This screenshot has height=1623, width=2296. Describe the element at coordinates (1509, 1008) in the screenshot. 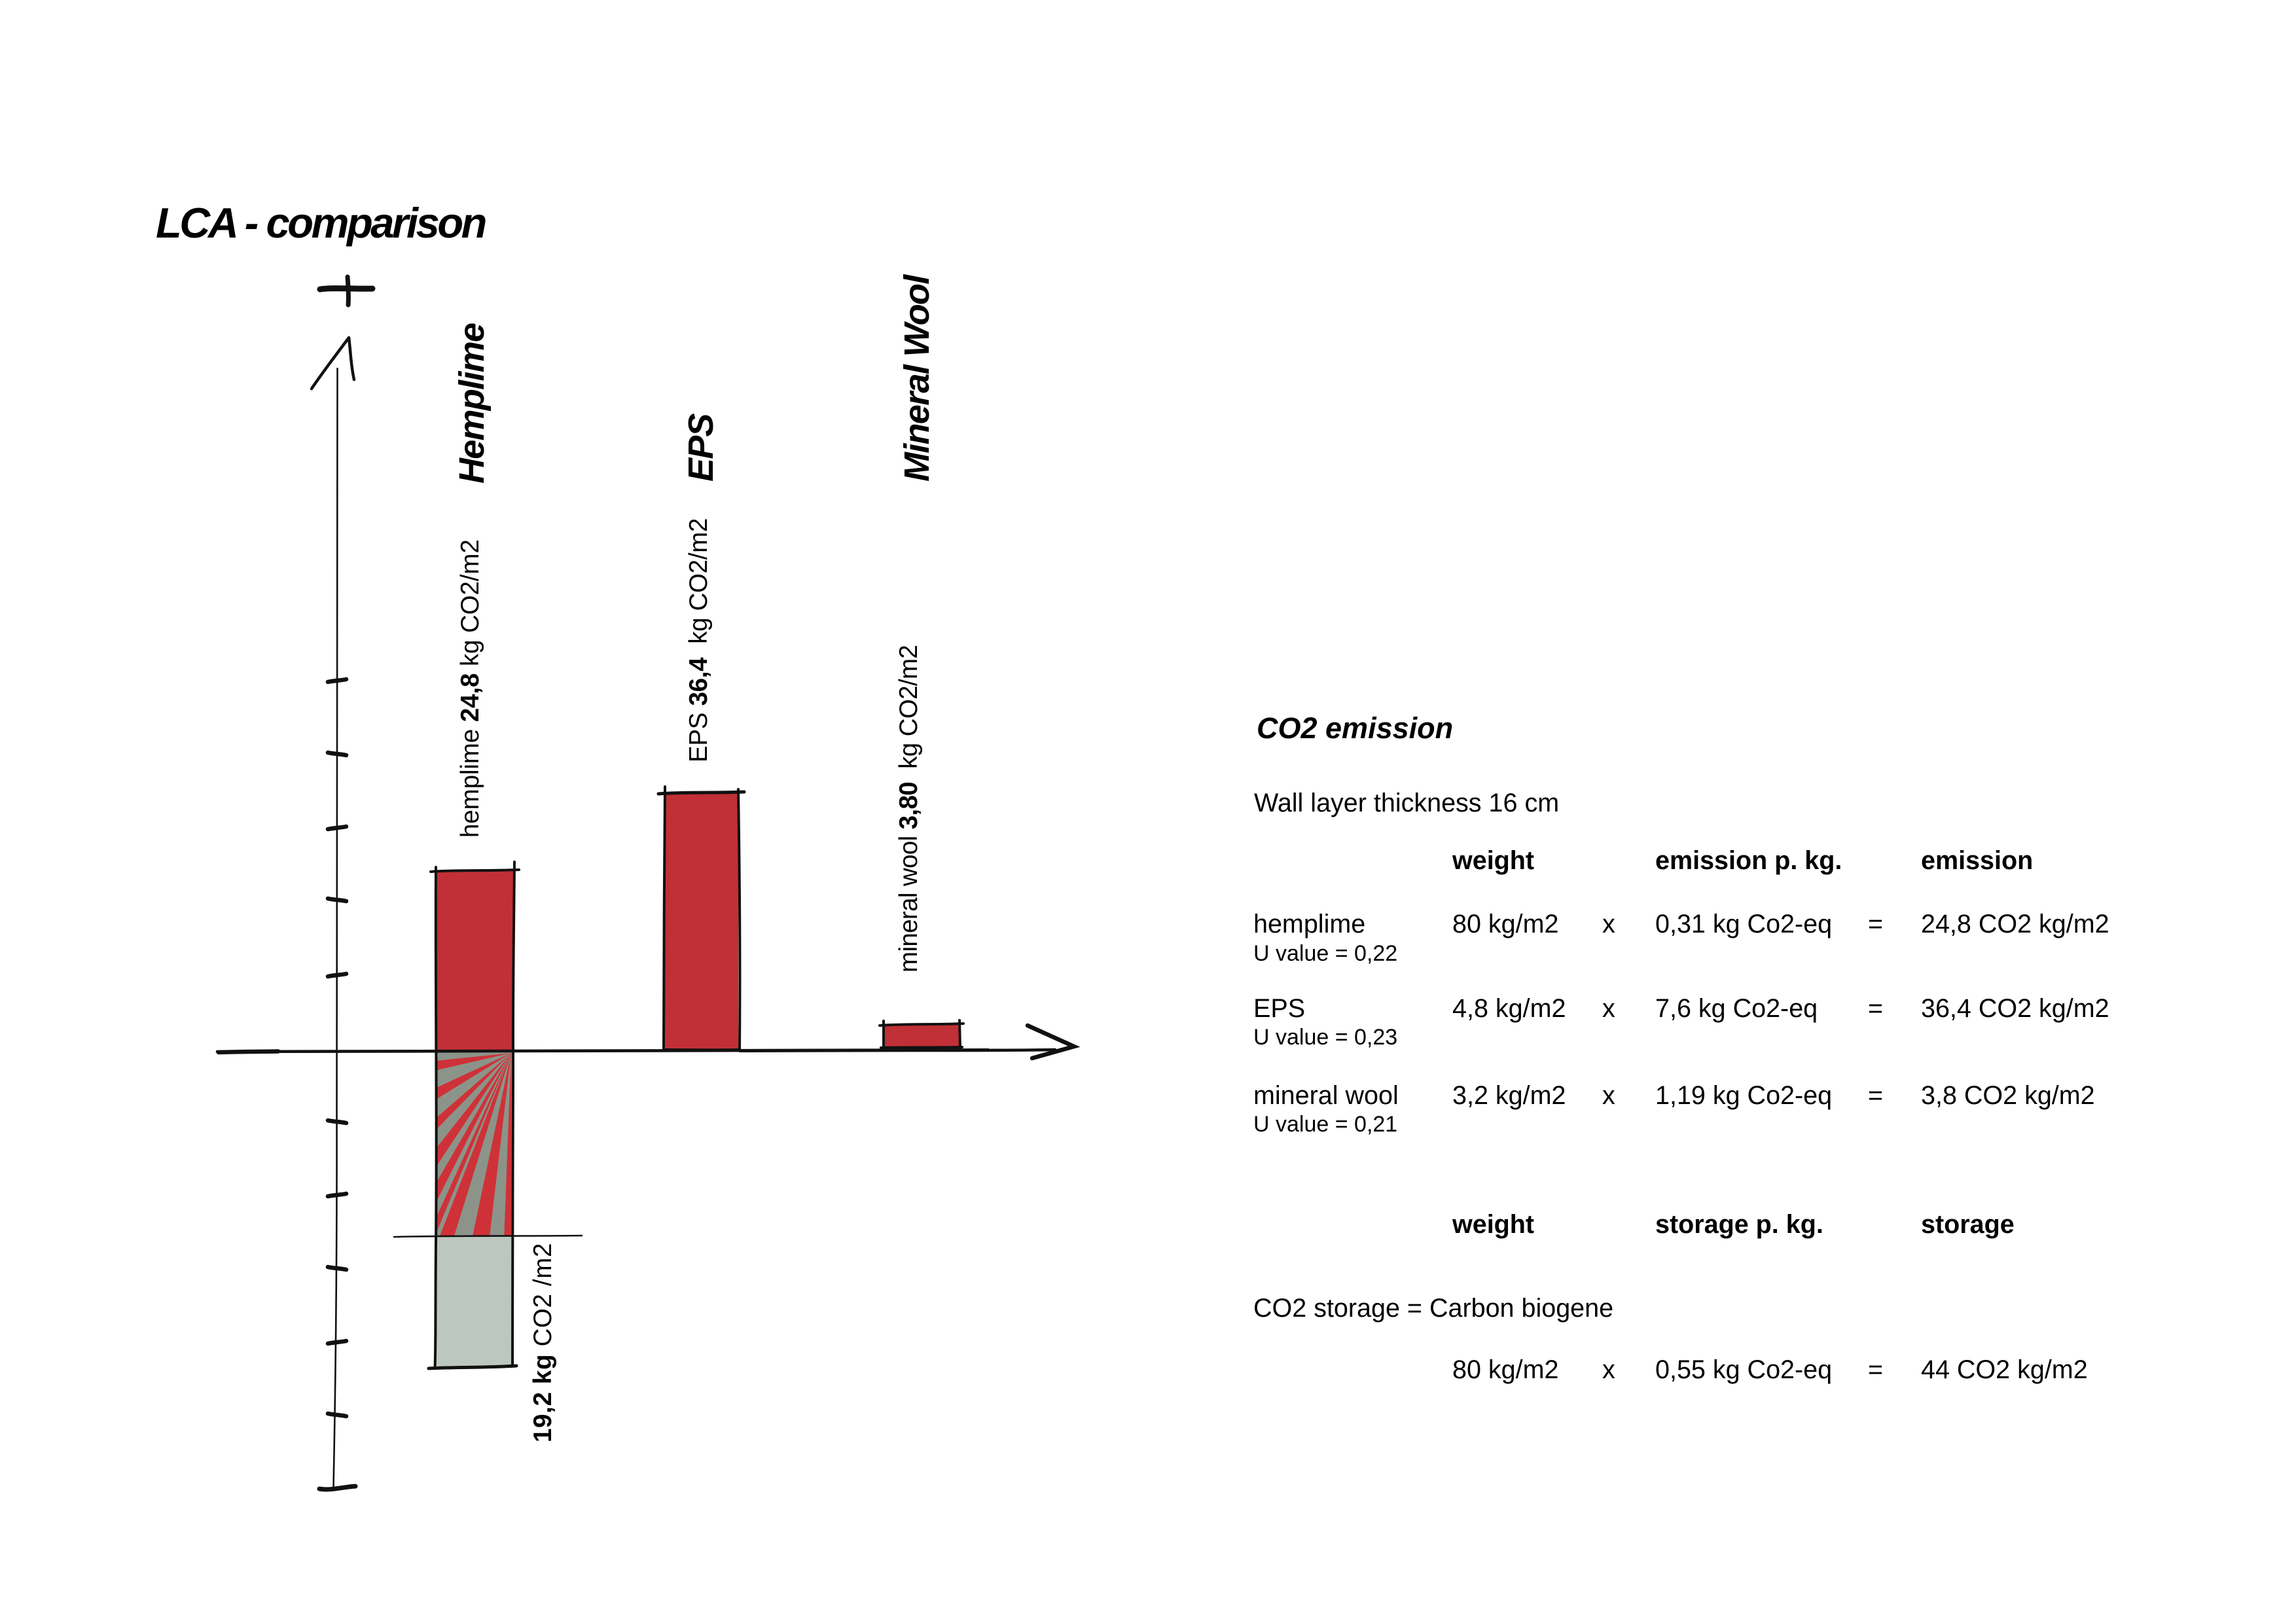

I see `svg-text: 4,8 kg/m2` at that location.